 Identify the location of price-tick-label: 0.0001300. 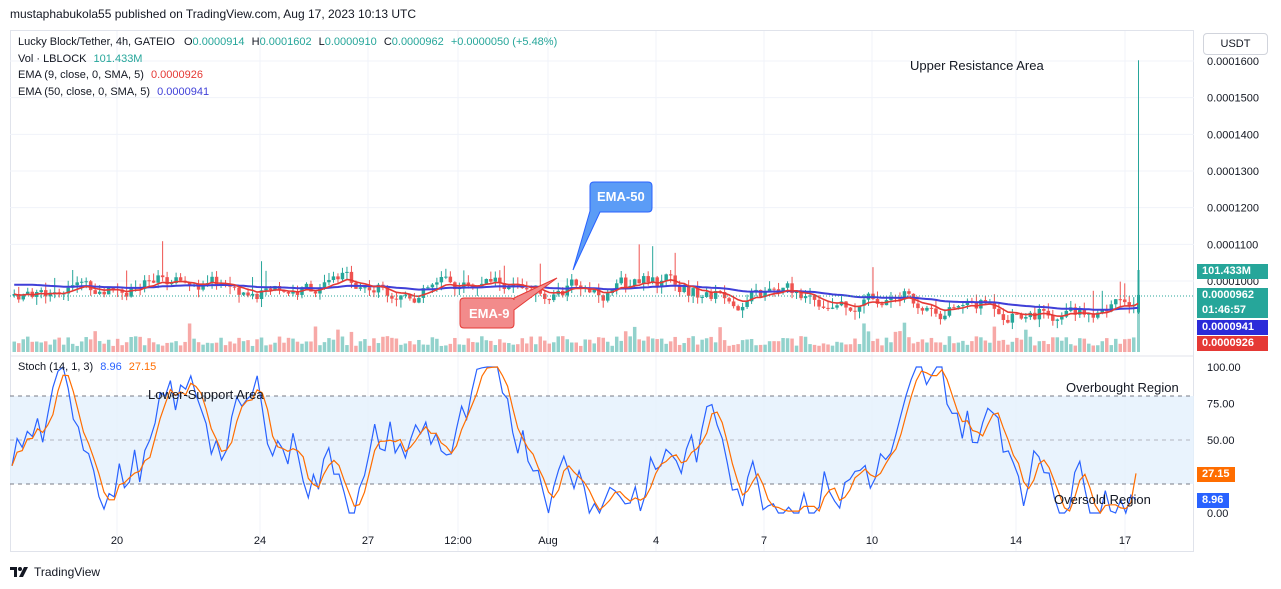
(1233, 172).